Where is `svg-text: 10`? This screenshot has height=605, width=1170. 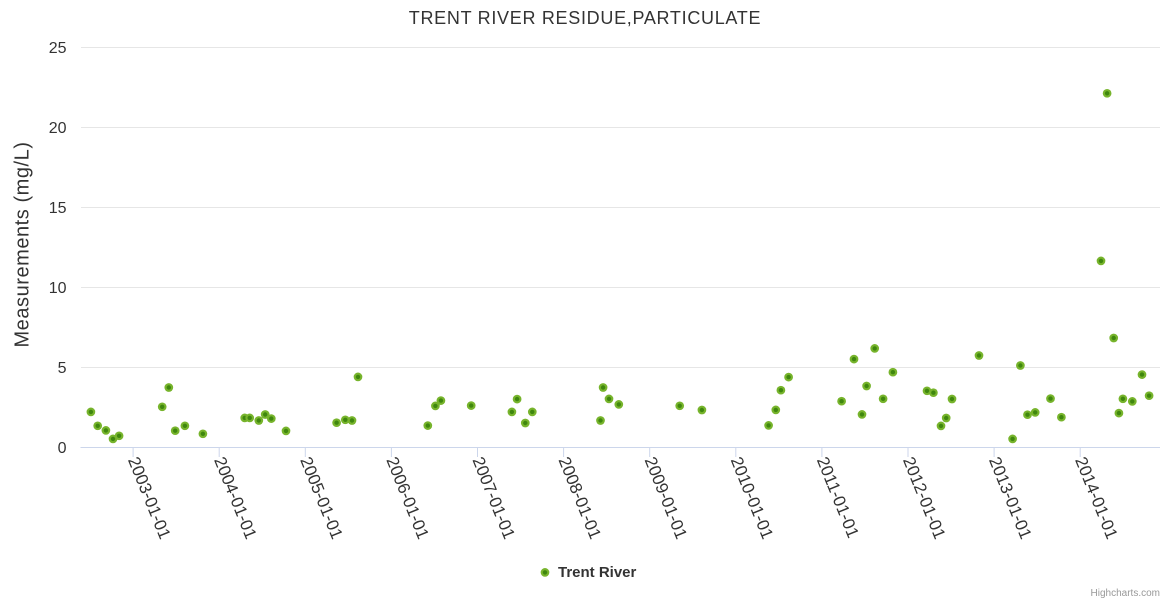 svg-text: 10 is located at coordinates (58, 288).